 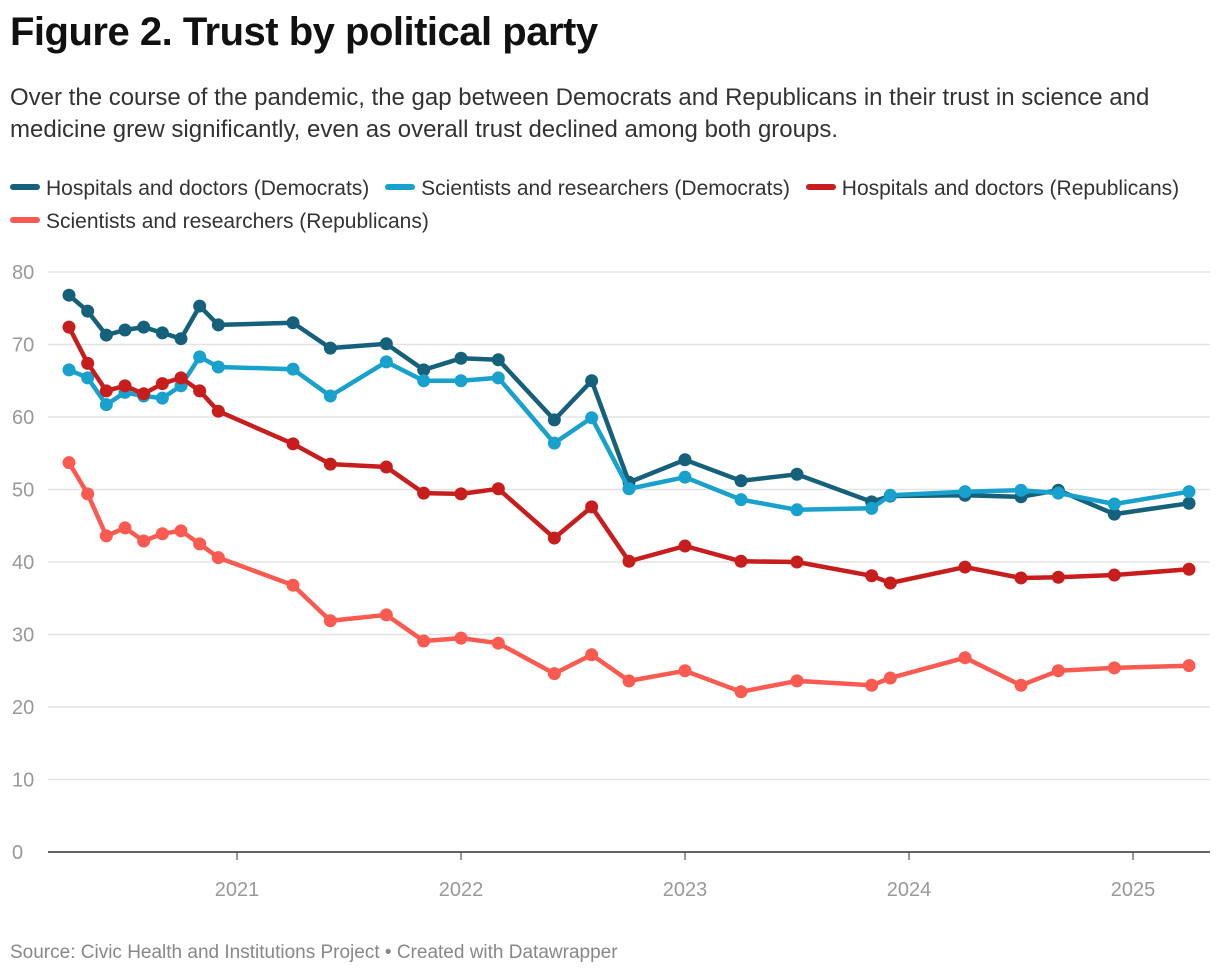 I want to click on chart-title: Figure 2. Trust by political party, so click(x=304, y=32).